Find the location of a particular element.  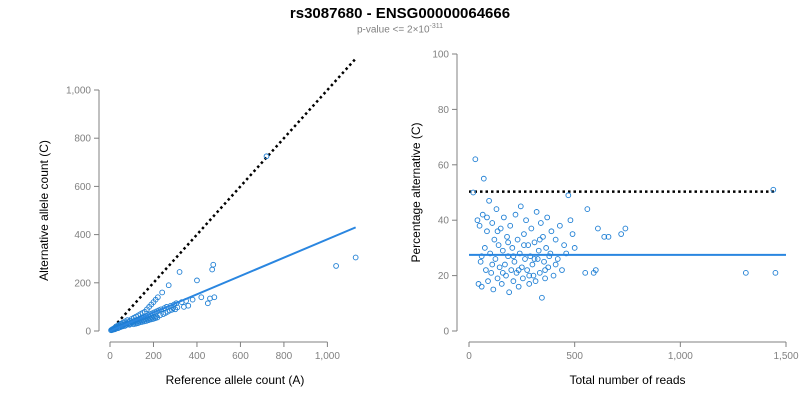

right-chart-y-axis: 0 20 40 60 80 100 is located at coordinates (445, 194).